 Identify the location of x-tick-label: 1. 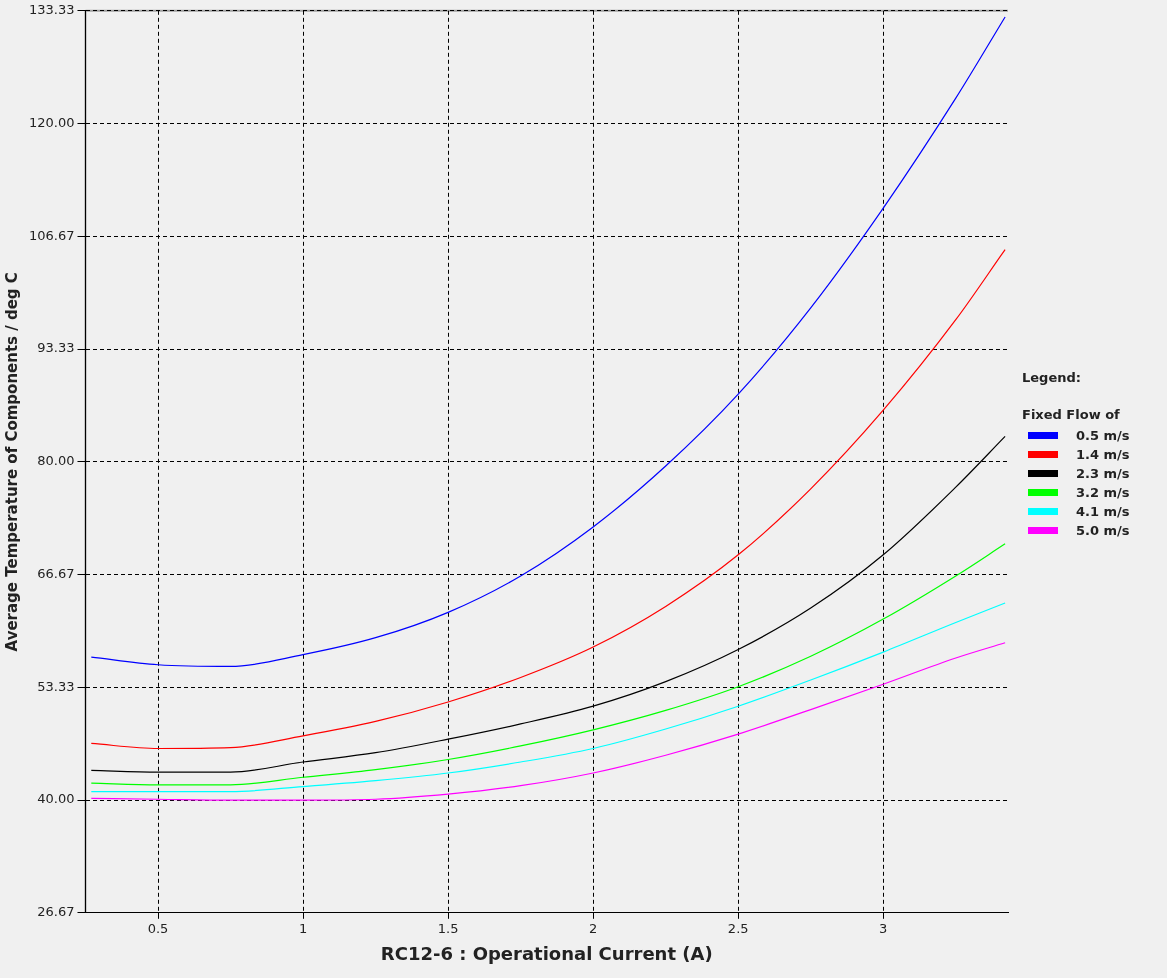
(303, 928).